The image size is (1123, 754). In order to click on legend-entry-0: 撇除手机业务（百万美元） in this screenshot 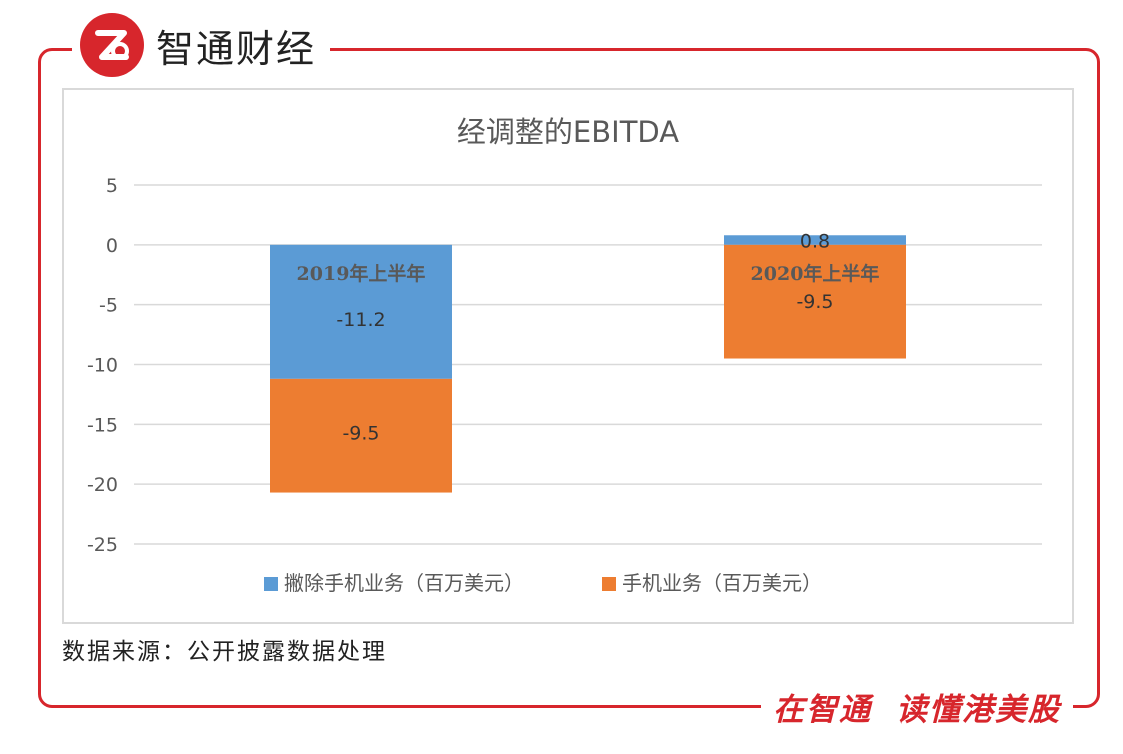, I will do `click(404, 583)`.